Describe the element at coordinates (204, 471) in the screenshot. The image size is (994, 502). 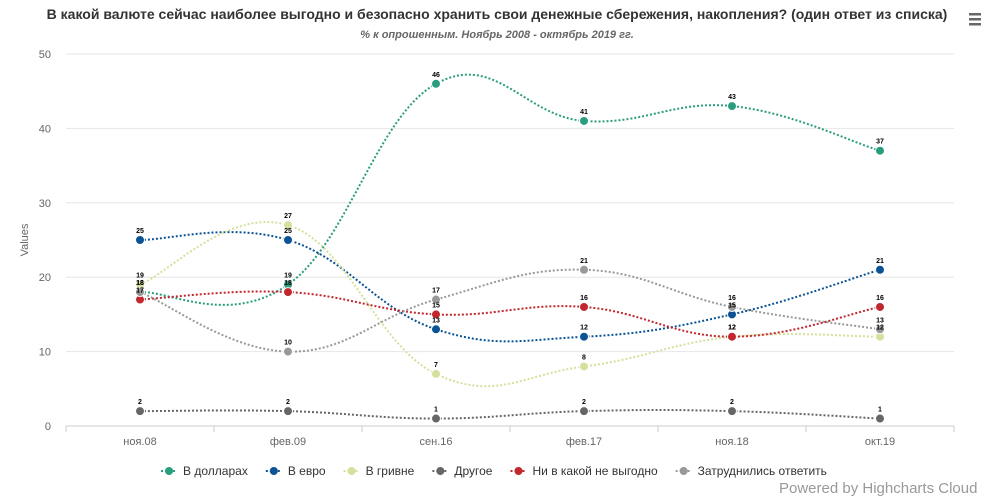
I see `legend-item: В долларах` at that location.